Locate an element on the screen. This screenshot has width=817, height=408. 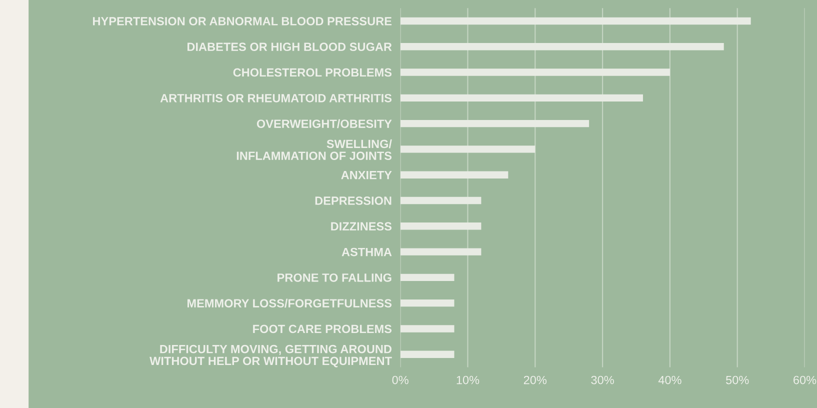
y-tick-label: OVERWEIGHT/OBESITY is located at coordinates (324, 123).